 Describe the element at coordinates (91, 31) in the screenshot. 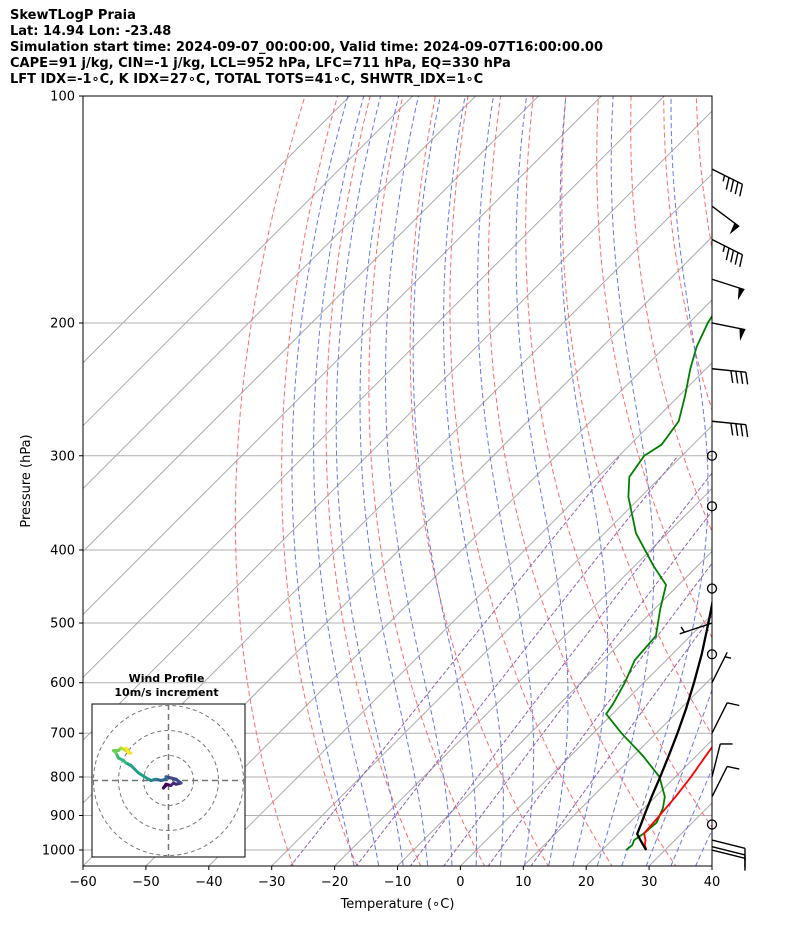

I see `location-line: Lat: 14.94 Lon: -23.48` at that location.